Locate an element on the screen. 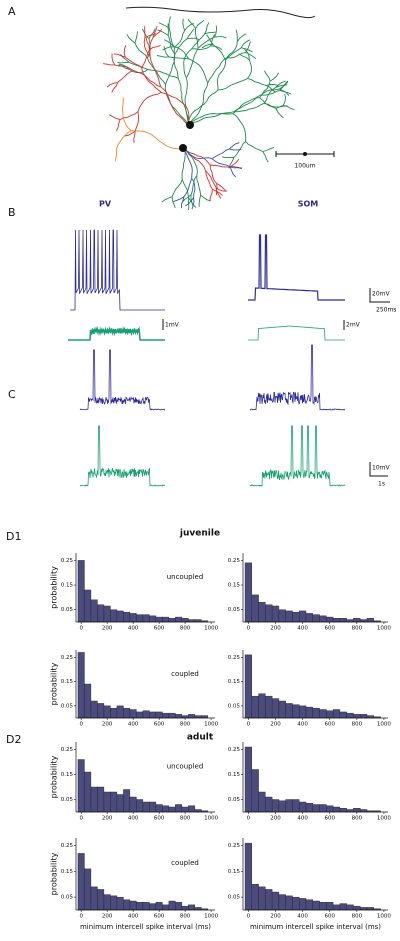  y-tick-label: 0.15 is located at coordinates (234, 586).